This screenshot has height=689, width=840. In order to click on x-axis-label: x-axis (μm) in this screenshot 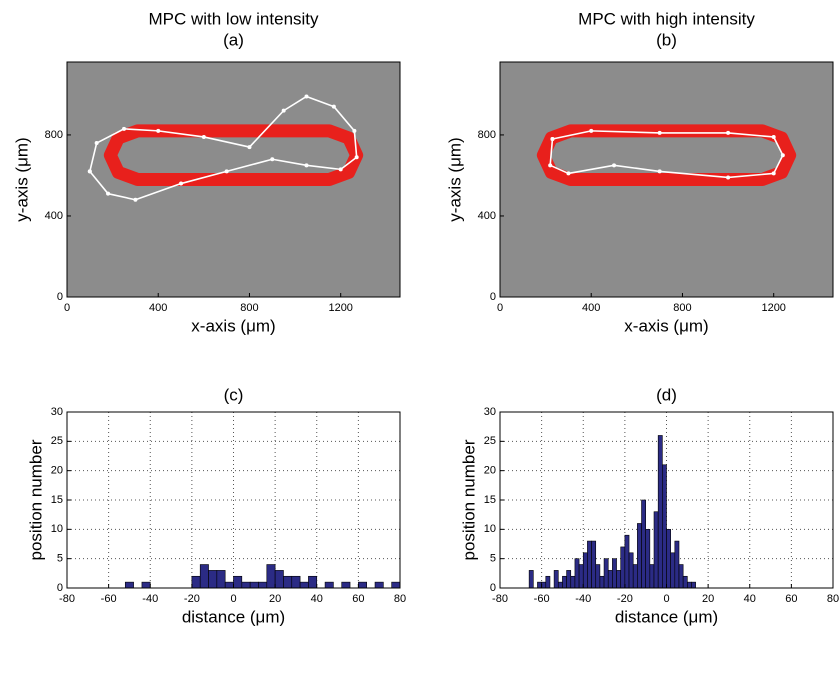, I will do `click(666, 325)`.